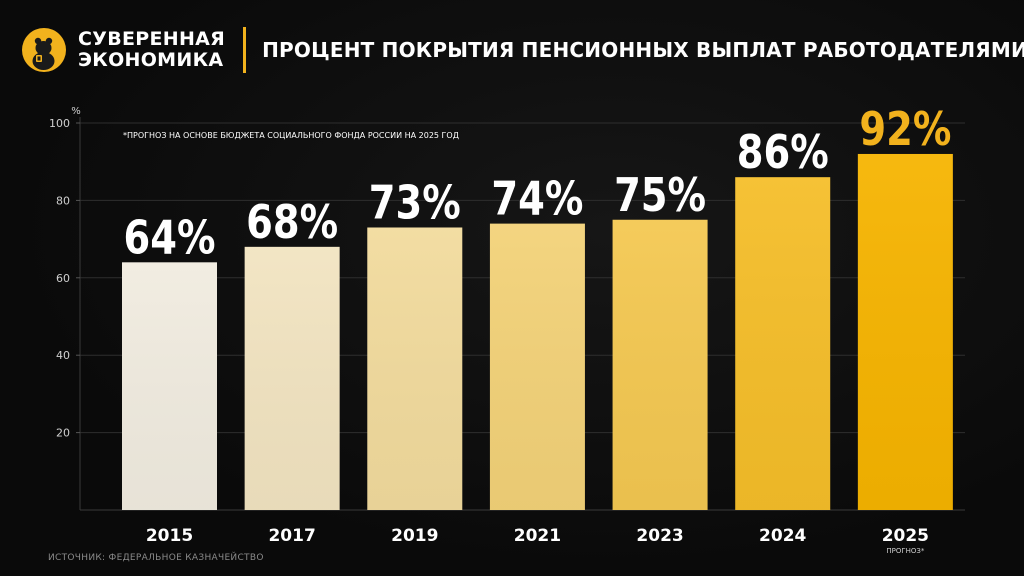 The image size is (1024, 576). What do you see at coordinates (905, 536) in the screenshot?
I see `category-label: 2025` at bounding box center [905, 536].